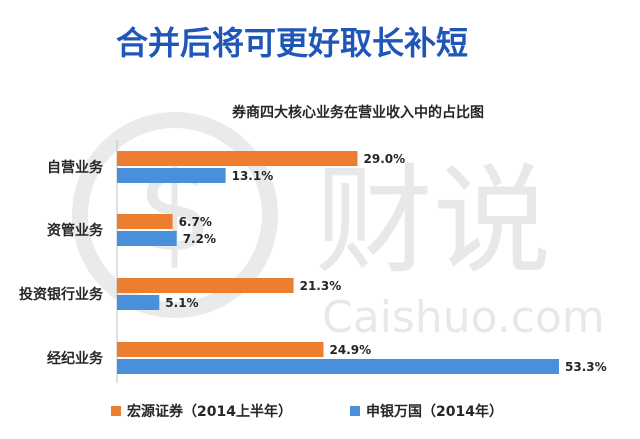 The image size is (640, 439). What do you see at coordinates (307, 411) in the screenshot?
I see `legend: 宏源证券（2014上半年） 申银万国（2014年）` at bounding box center [307, 411].